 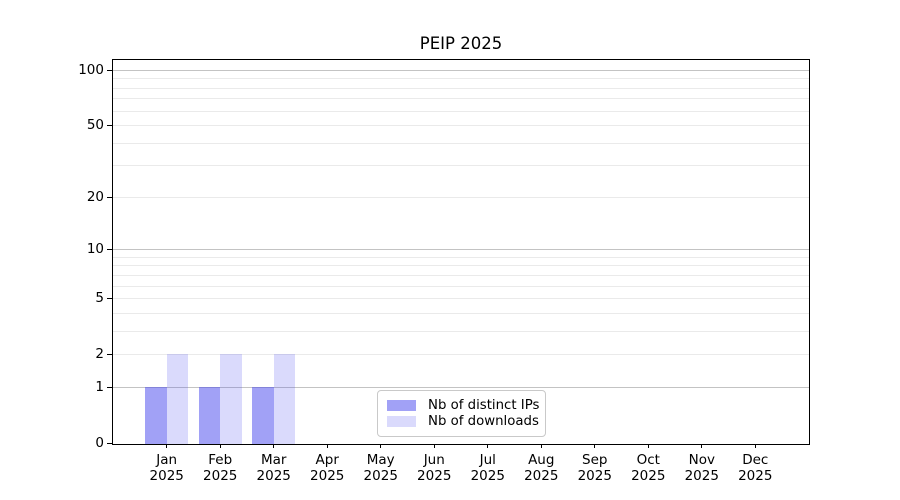 What do you see at coordinates (231, 399) in the screenshot?
I see `bar-nb-of-downloads-feb` at bounding box center [231, 399].